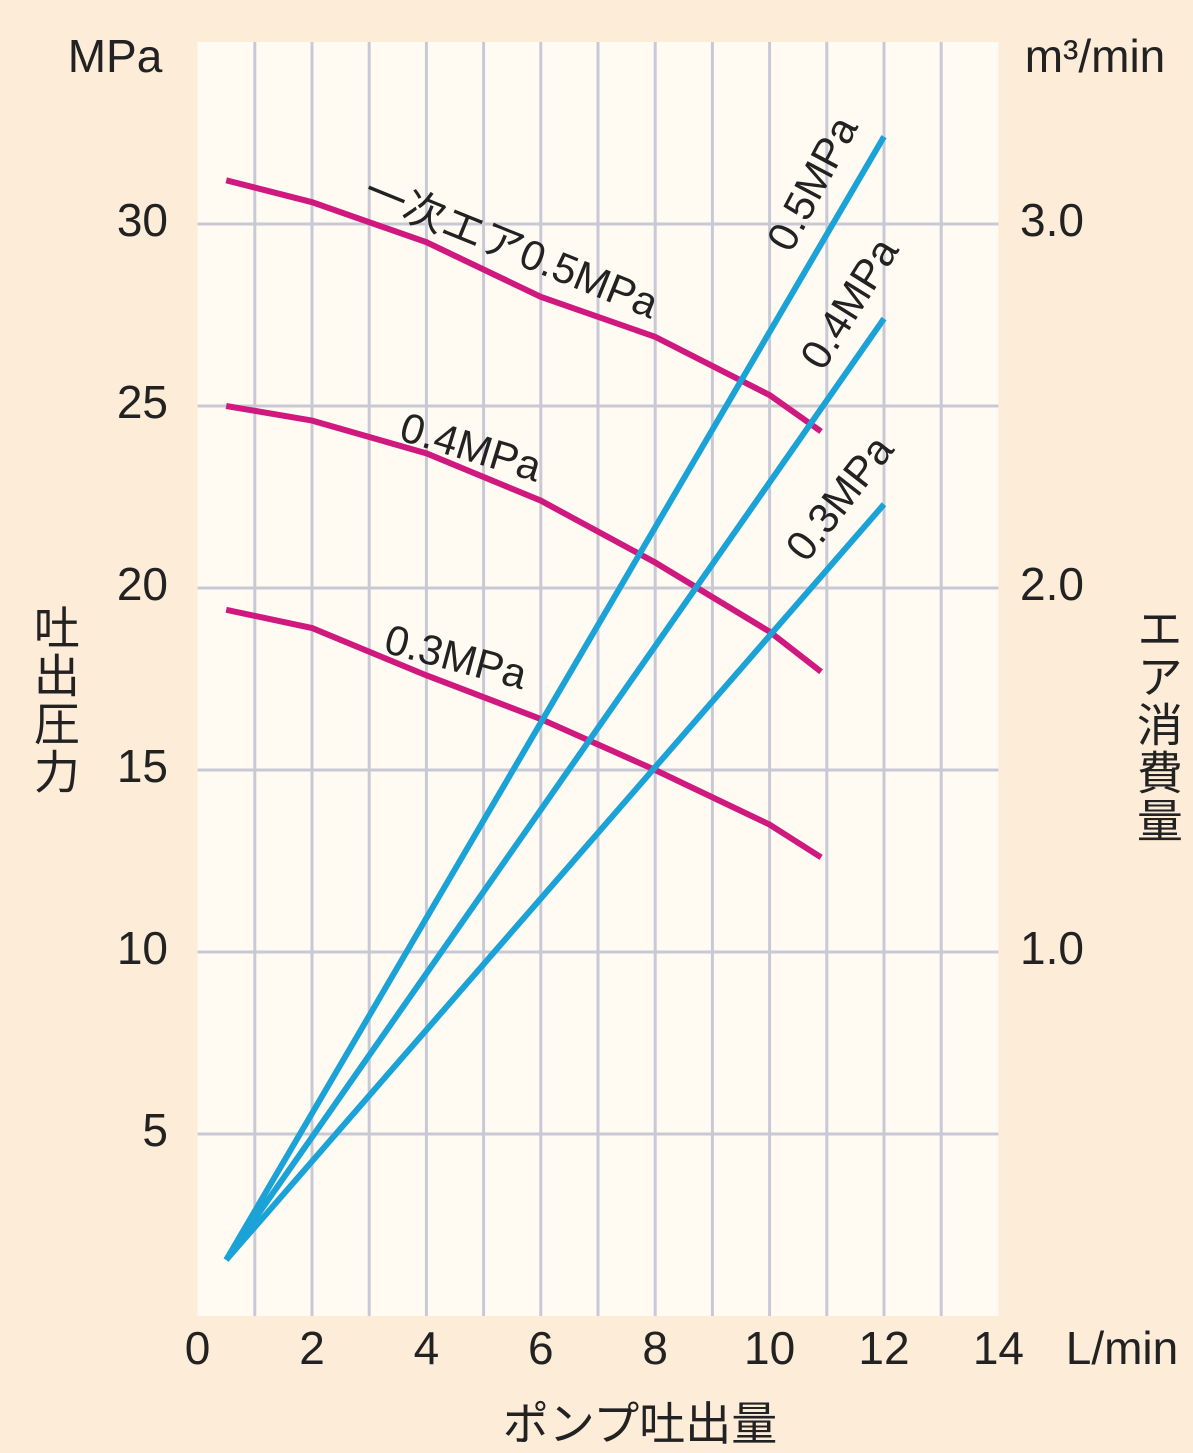  I want to click on y-tick-label: 10, so click(142, 948).